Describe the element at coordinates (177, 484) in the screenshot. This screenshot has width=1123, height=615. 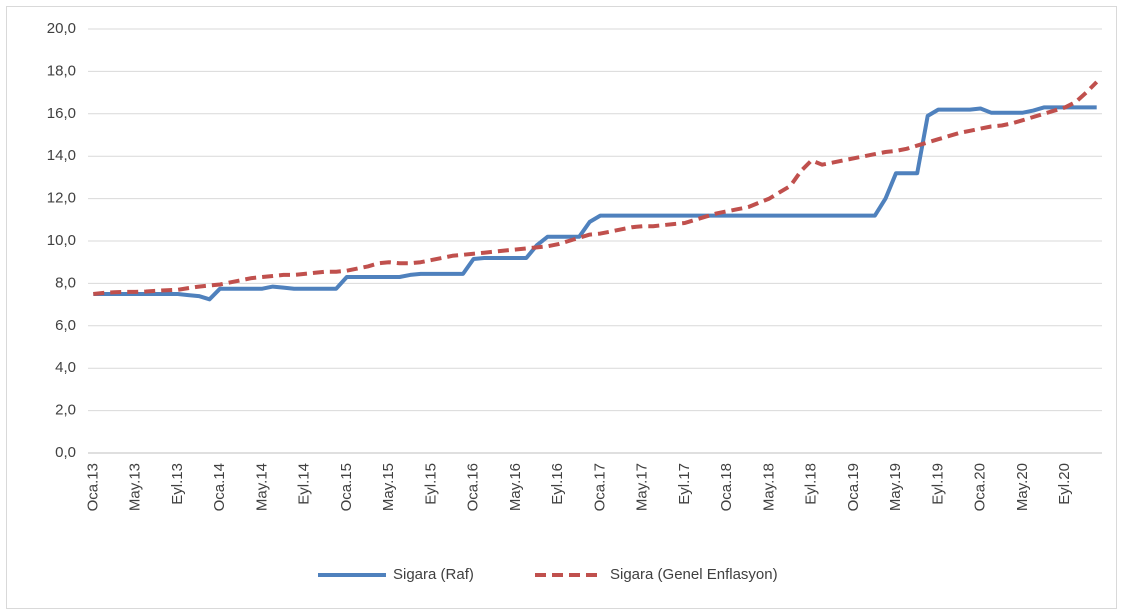
I see `x-tick-label: Eyl.13` at that location.